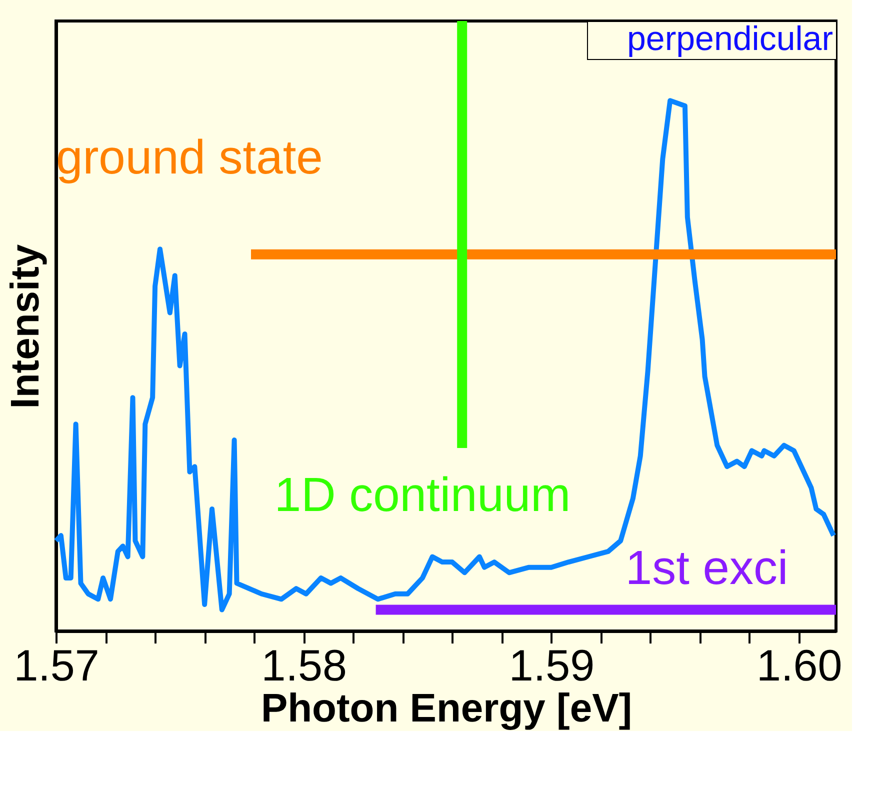 The image size is (883, 787). I want to click on ref-line-label: ground state, so click(189, 157).